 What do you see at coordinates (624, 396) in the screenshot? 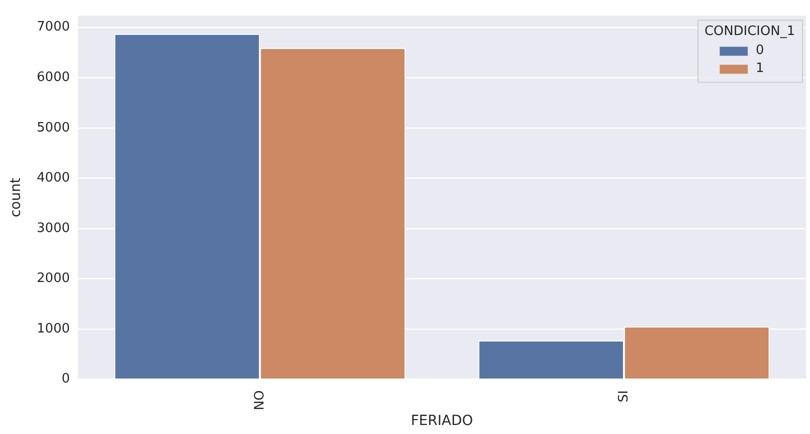
I see `x-tick-label: SI` at bounding box center [624, 396].